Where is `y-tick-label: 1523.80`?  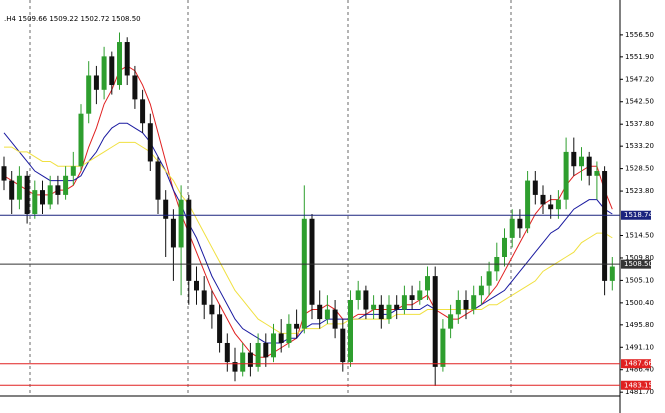
y-tick-label: 1523.80 is located at coordinates (639, 191).